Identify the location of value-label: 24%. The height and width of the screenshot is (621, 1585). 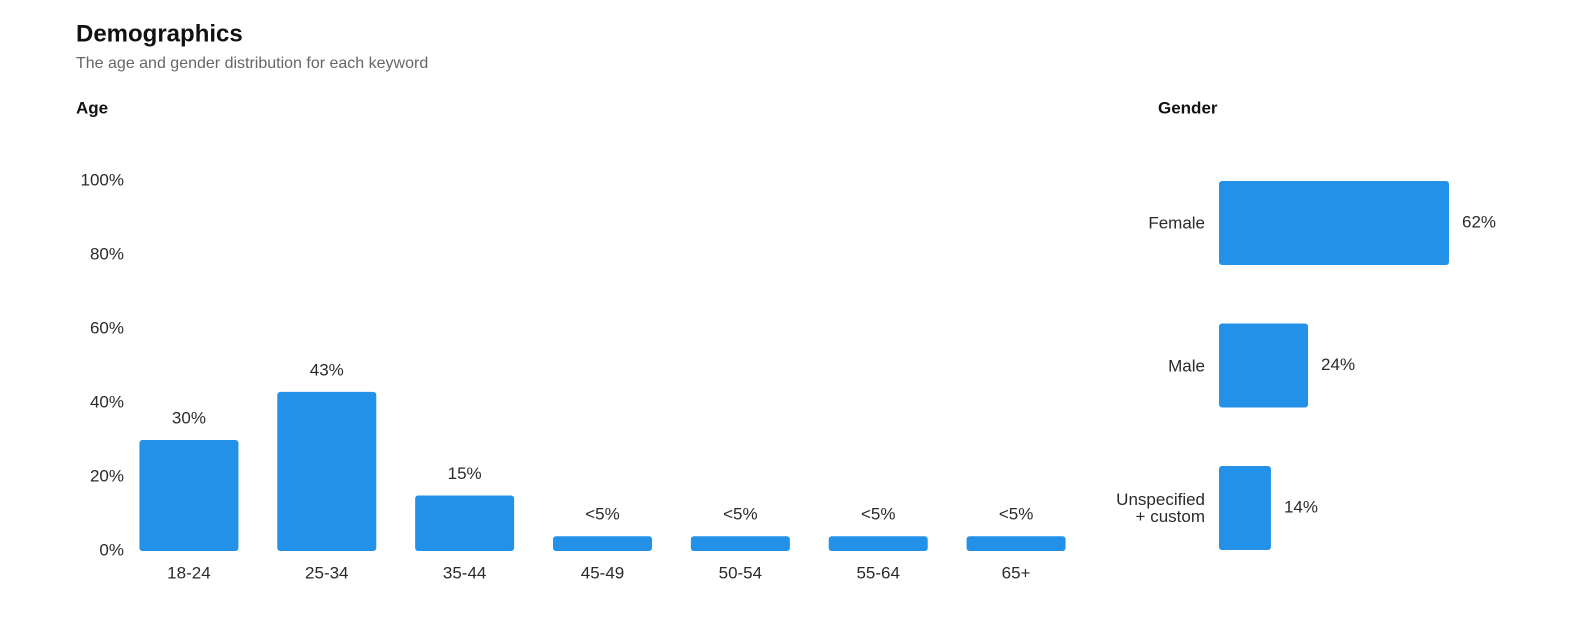
(1338, 364).